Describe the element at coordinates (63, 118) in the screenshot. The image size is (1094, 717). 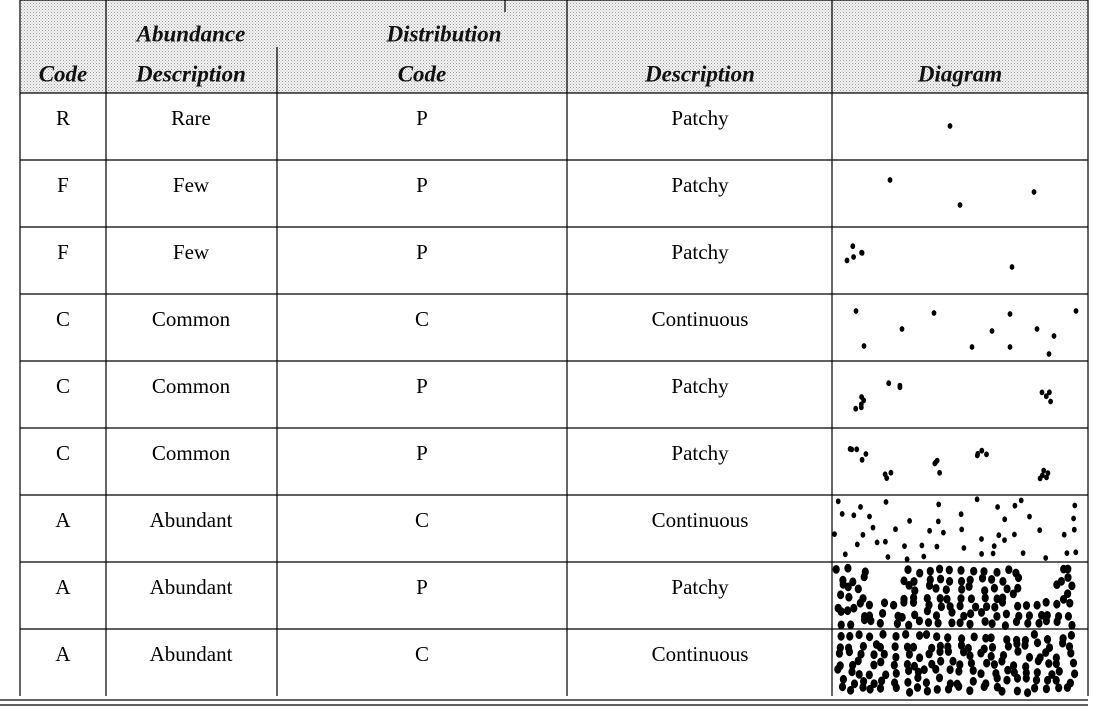
I see `cell: R` at that location.